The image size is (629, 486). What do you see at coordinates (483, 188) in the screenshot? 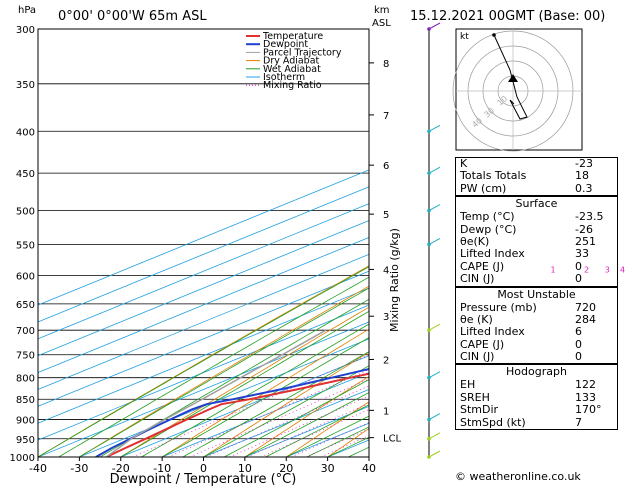
I see `index-label: PW (cm)` at bounding box center [483, 188].